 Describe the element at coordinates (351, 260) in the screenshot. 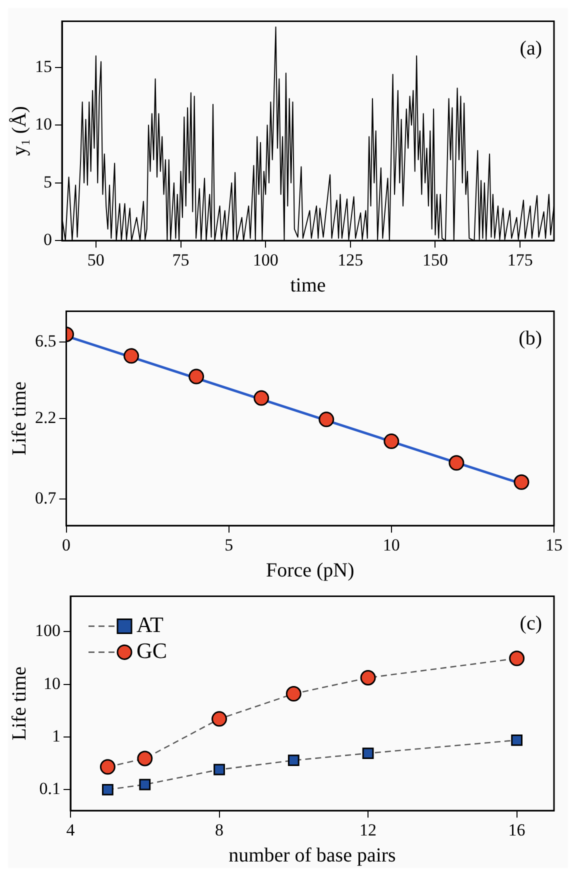

I see `x-tick-label: 125` at that location.